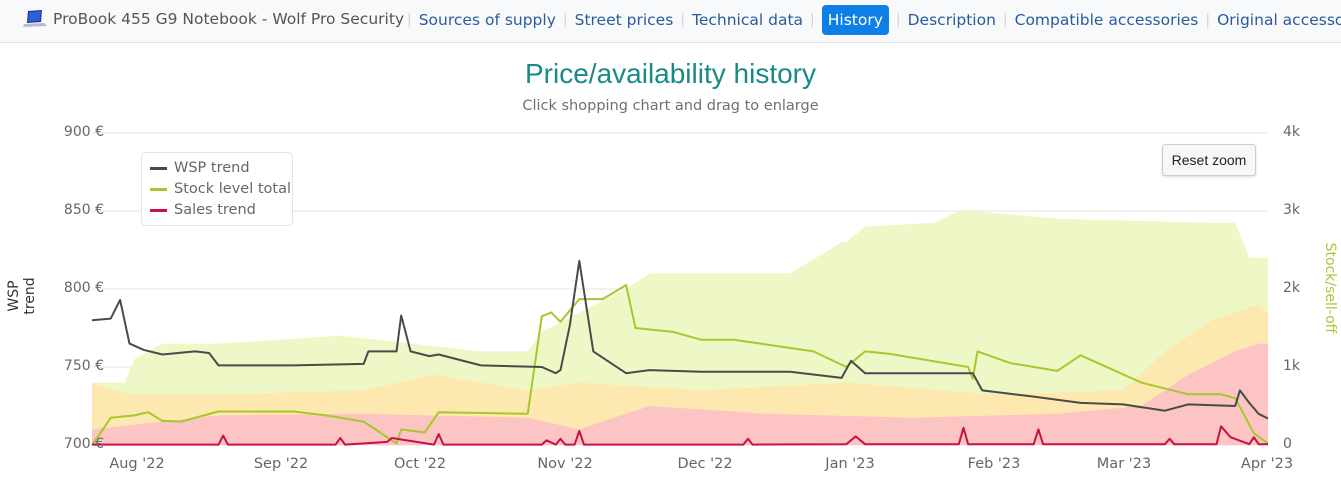 The height and width of the screenshot is (493, 1341). Describe the element at coordinates (994, 464) in the screenshot. I see `x-tick-feb-23: Feb '23` at that location.